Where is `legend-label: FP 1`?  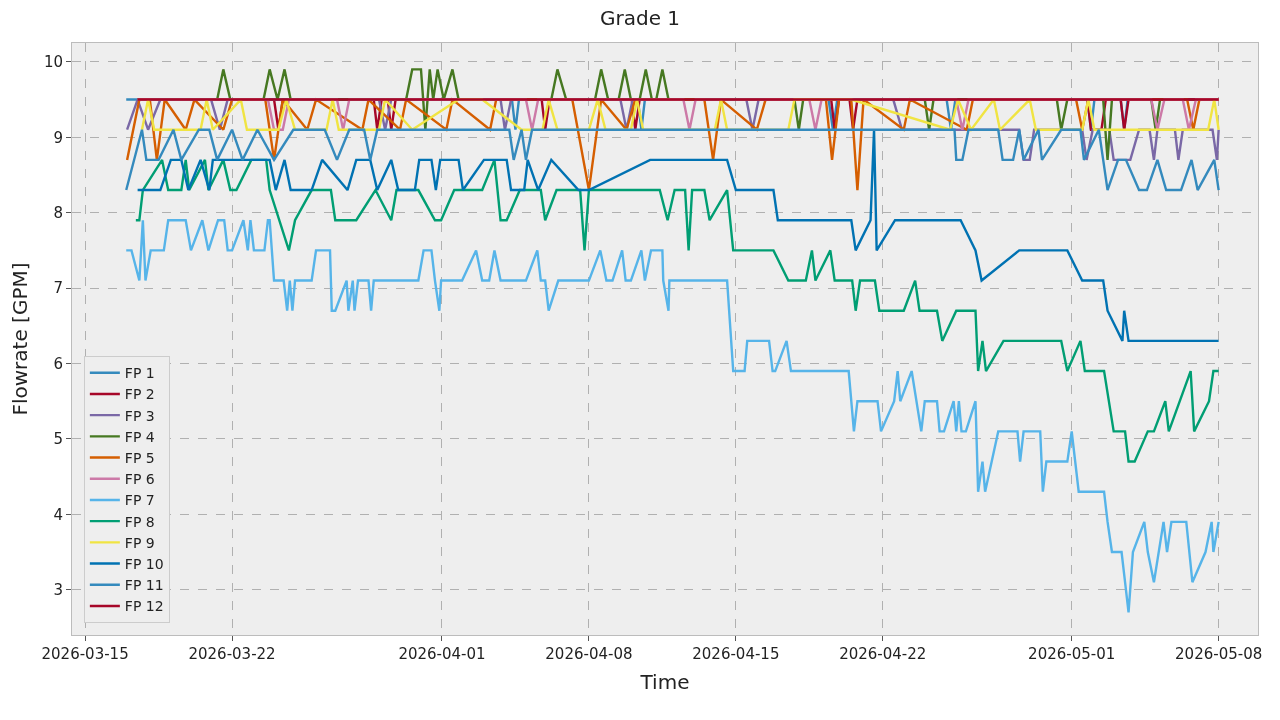
legend-label: FP 1 is located at coordinates (139, 373).